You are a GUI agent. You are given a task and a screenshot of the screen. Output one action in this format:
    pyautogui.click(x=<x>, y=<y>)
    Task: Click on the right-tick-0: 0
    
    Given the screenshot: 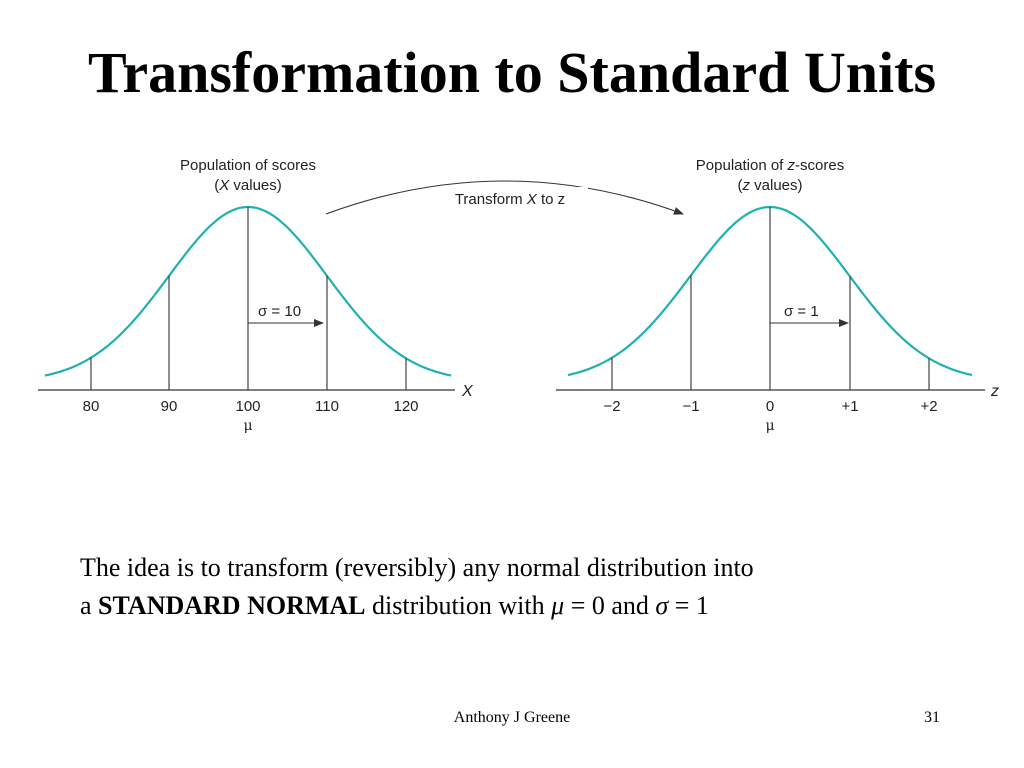 What is the action you would take?
    pyautogui.click(x=770, y=406)
    